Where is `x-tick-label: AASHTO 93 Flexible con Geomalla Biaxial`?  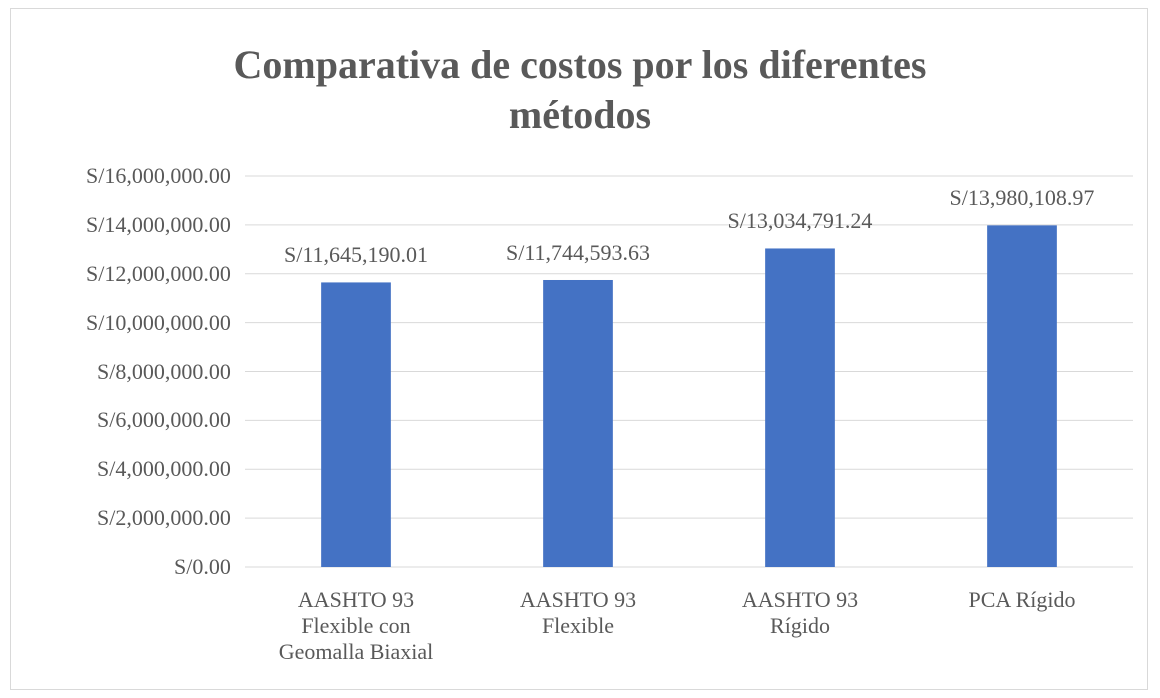 x-tick-label: AASHTO 93 Flexible con Geomalla Biaxial is located at coordinates (356, 625).